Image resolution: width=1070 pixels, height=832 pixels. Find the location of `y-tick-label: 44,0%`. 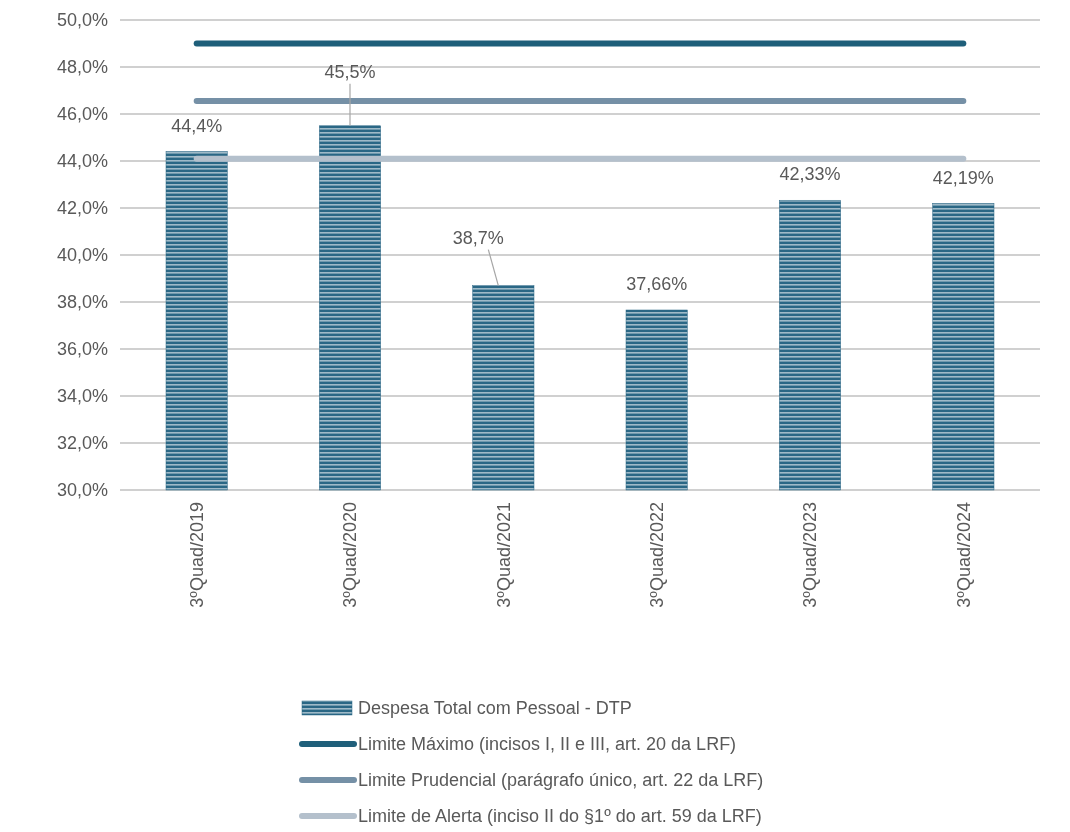

y-tick-label: 44,0% is located at coordinates (82, 161).